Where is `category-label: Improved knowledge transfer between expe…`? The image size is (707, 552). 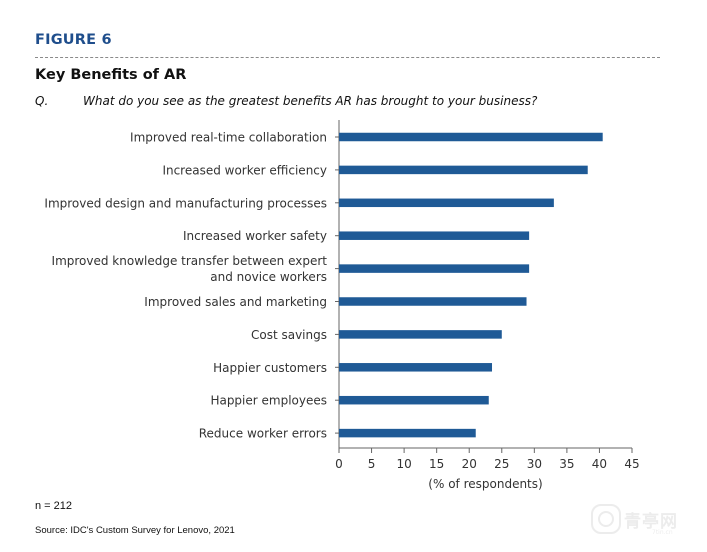
category-label: Improved knowledge transfer between expe… is located at coordinates (190, 261).